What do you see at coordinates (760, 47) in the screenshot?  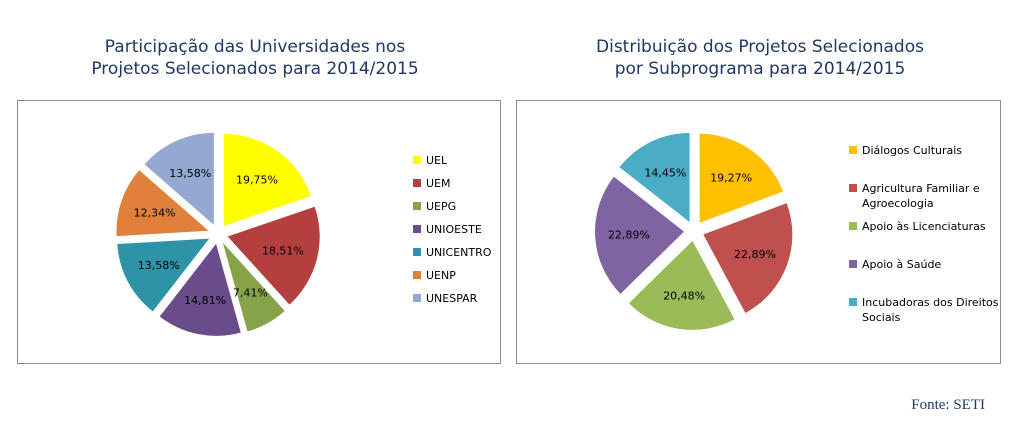 I see `chart-2-title-line-1: Distribuição dos Projetos Selecionados` at bounding box center [760, 47].